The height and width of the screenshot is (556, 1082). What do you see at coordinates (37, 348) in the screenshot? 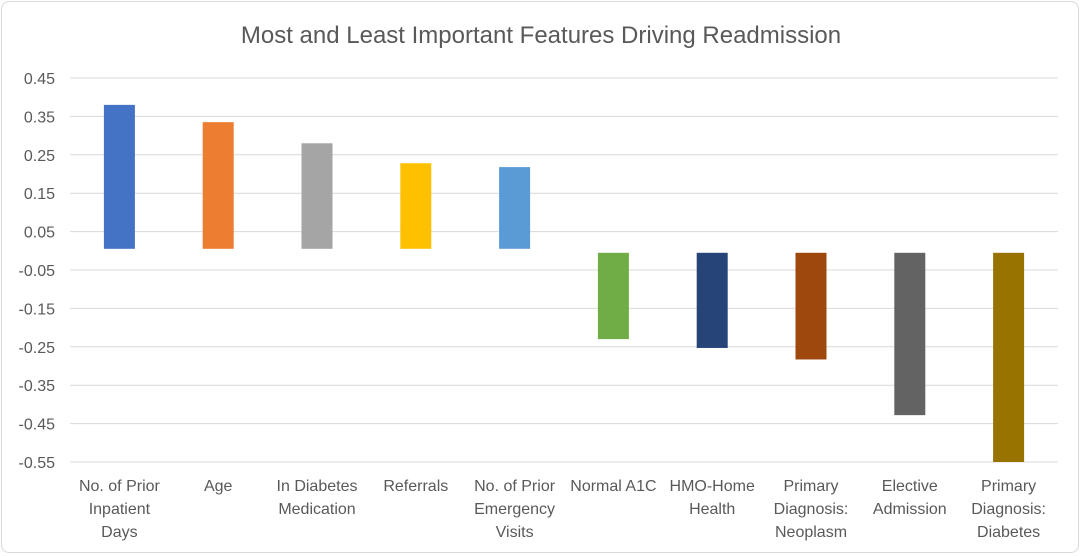
I see `y-tick-label: -0.25` at bounding box center [37, 348].